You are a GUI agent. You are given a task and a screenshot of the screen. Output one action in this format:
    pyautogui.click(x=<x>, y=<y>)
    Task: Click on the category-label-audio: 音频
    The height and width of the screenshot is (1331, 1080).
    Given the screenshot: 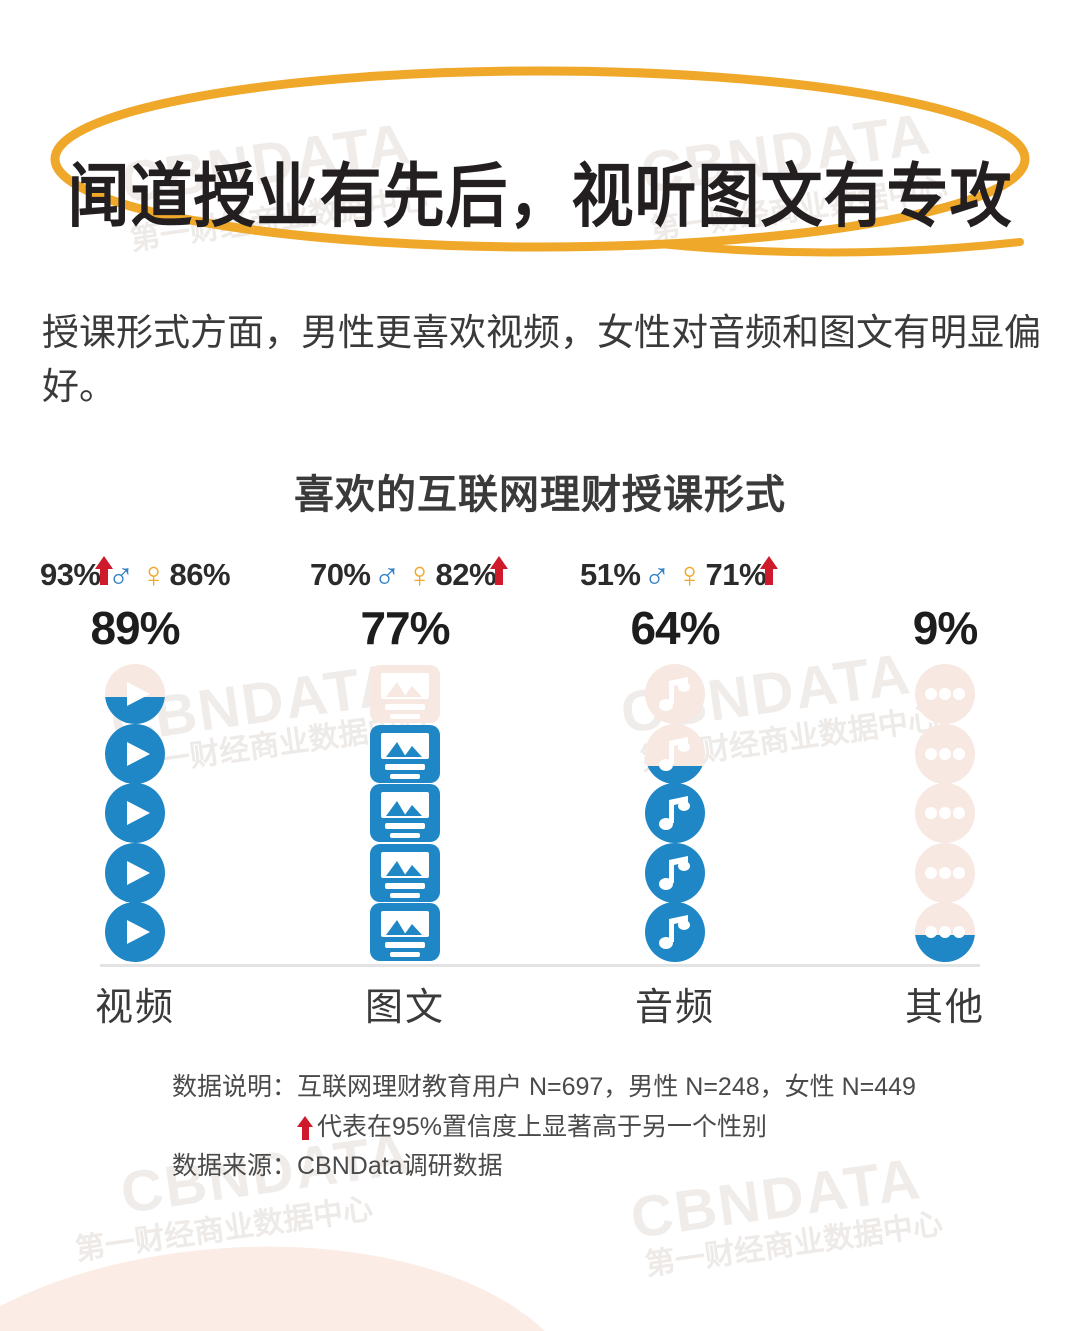 What is the action you would take?
    pyautogui.click(x=674, y=1008)
    